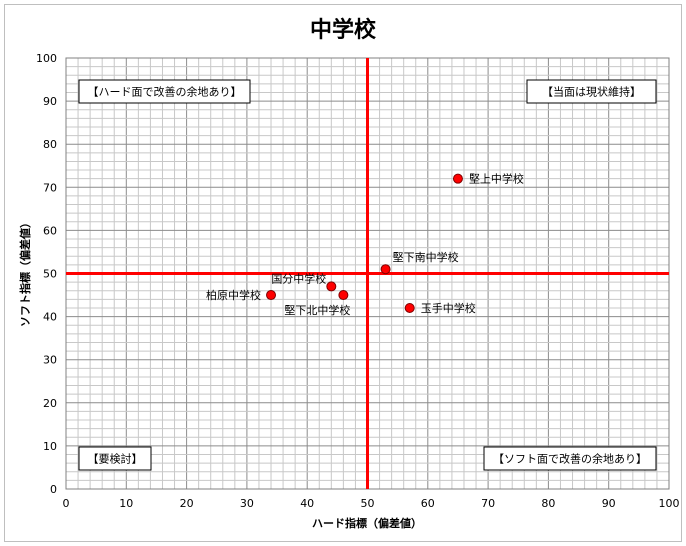  What do you see at coordinates (46, 58) in the screenshot?
I see `y-tick-label: 100` at bounding box center [46, 58].